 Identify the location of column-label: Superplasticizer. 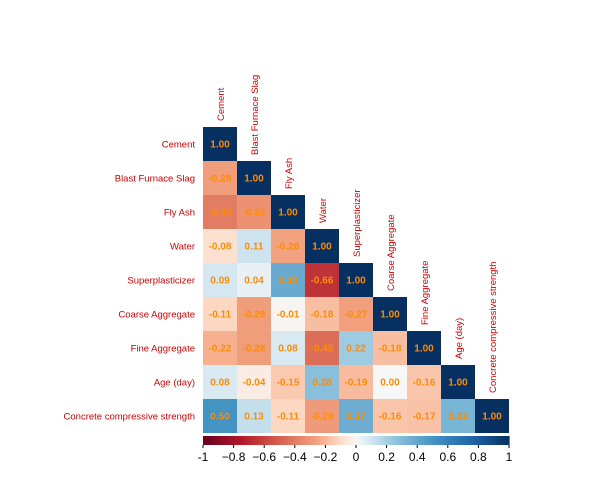
(357, 223).